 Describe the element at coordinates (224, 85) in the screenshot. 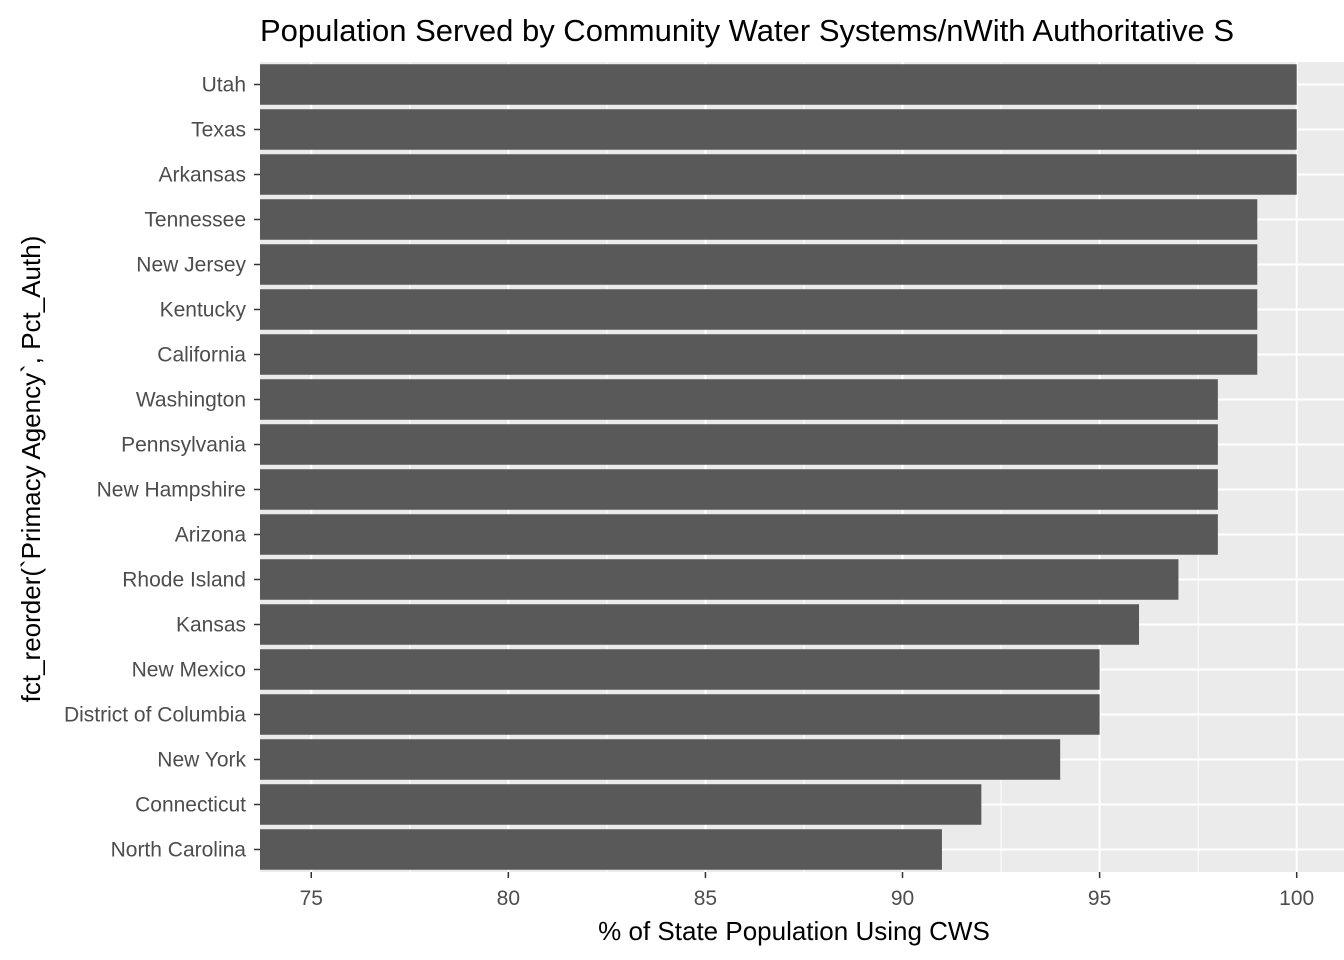

I see `y-tick-label: Utah` at that location.